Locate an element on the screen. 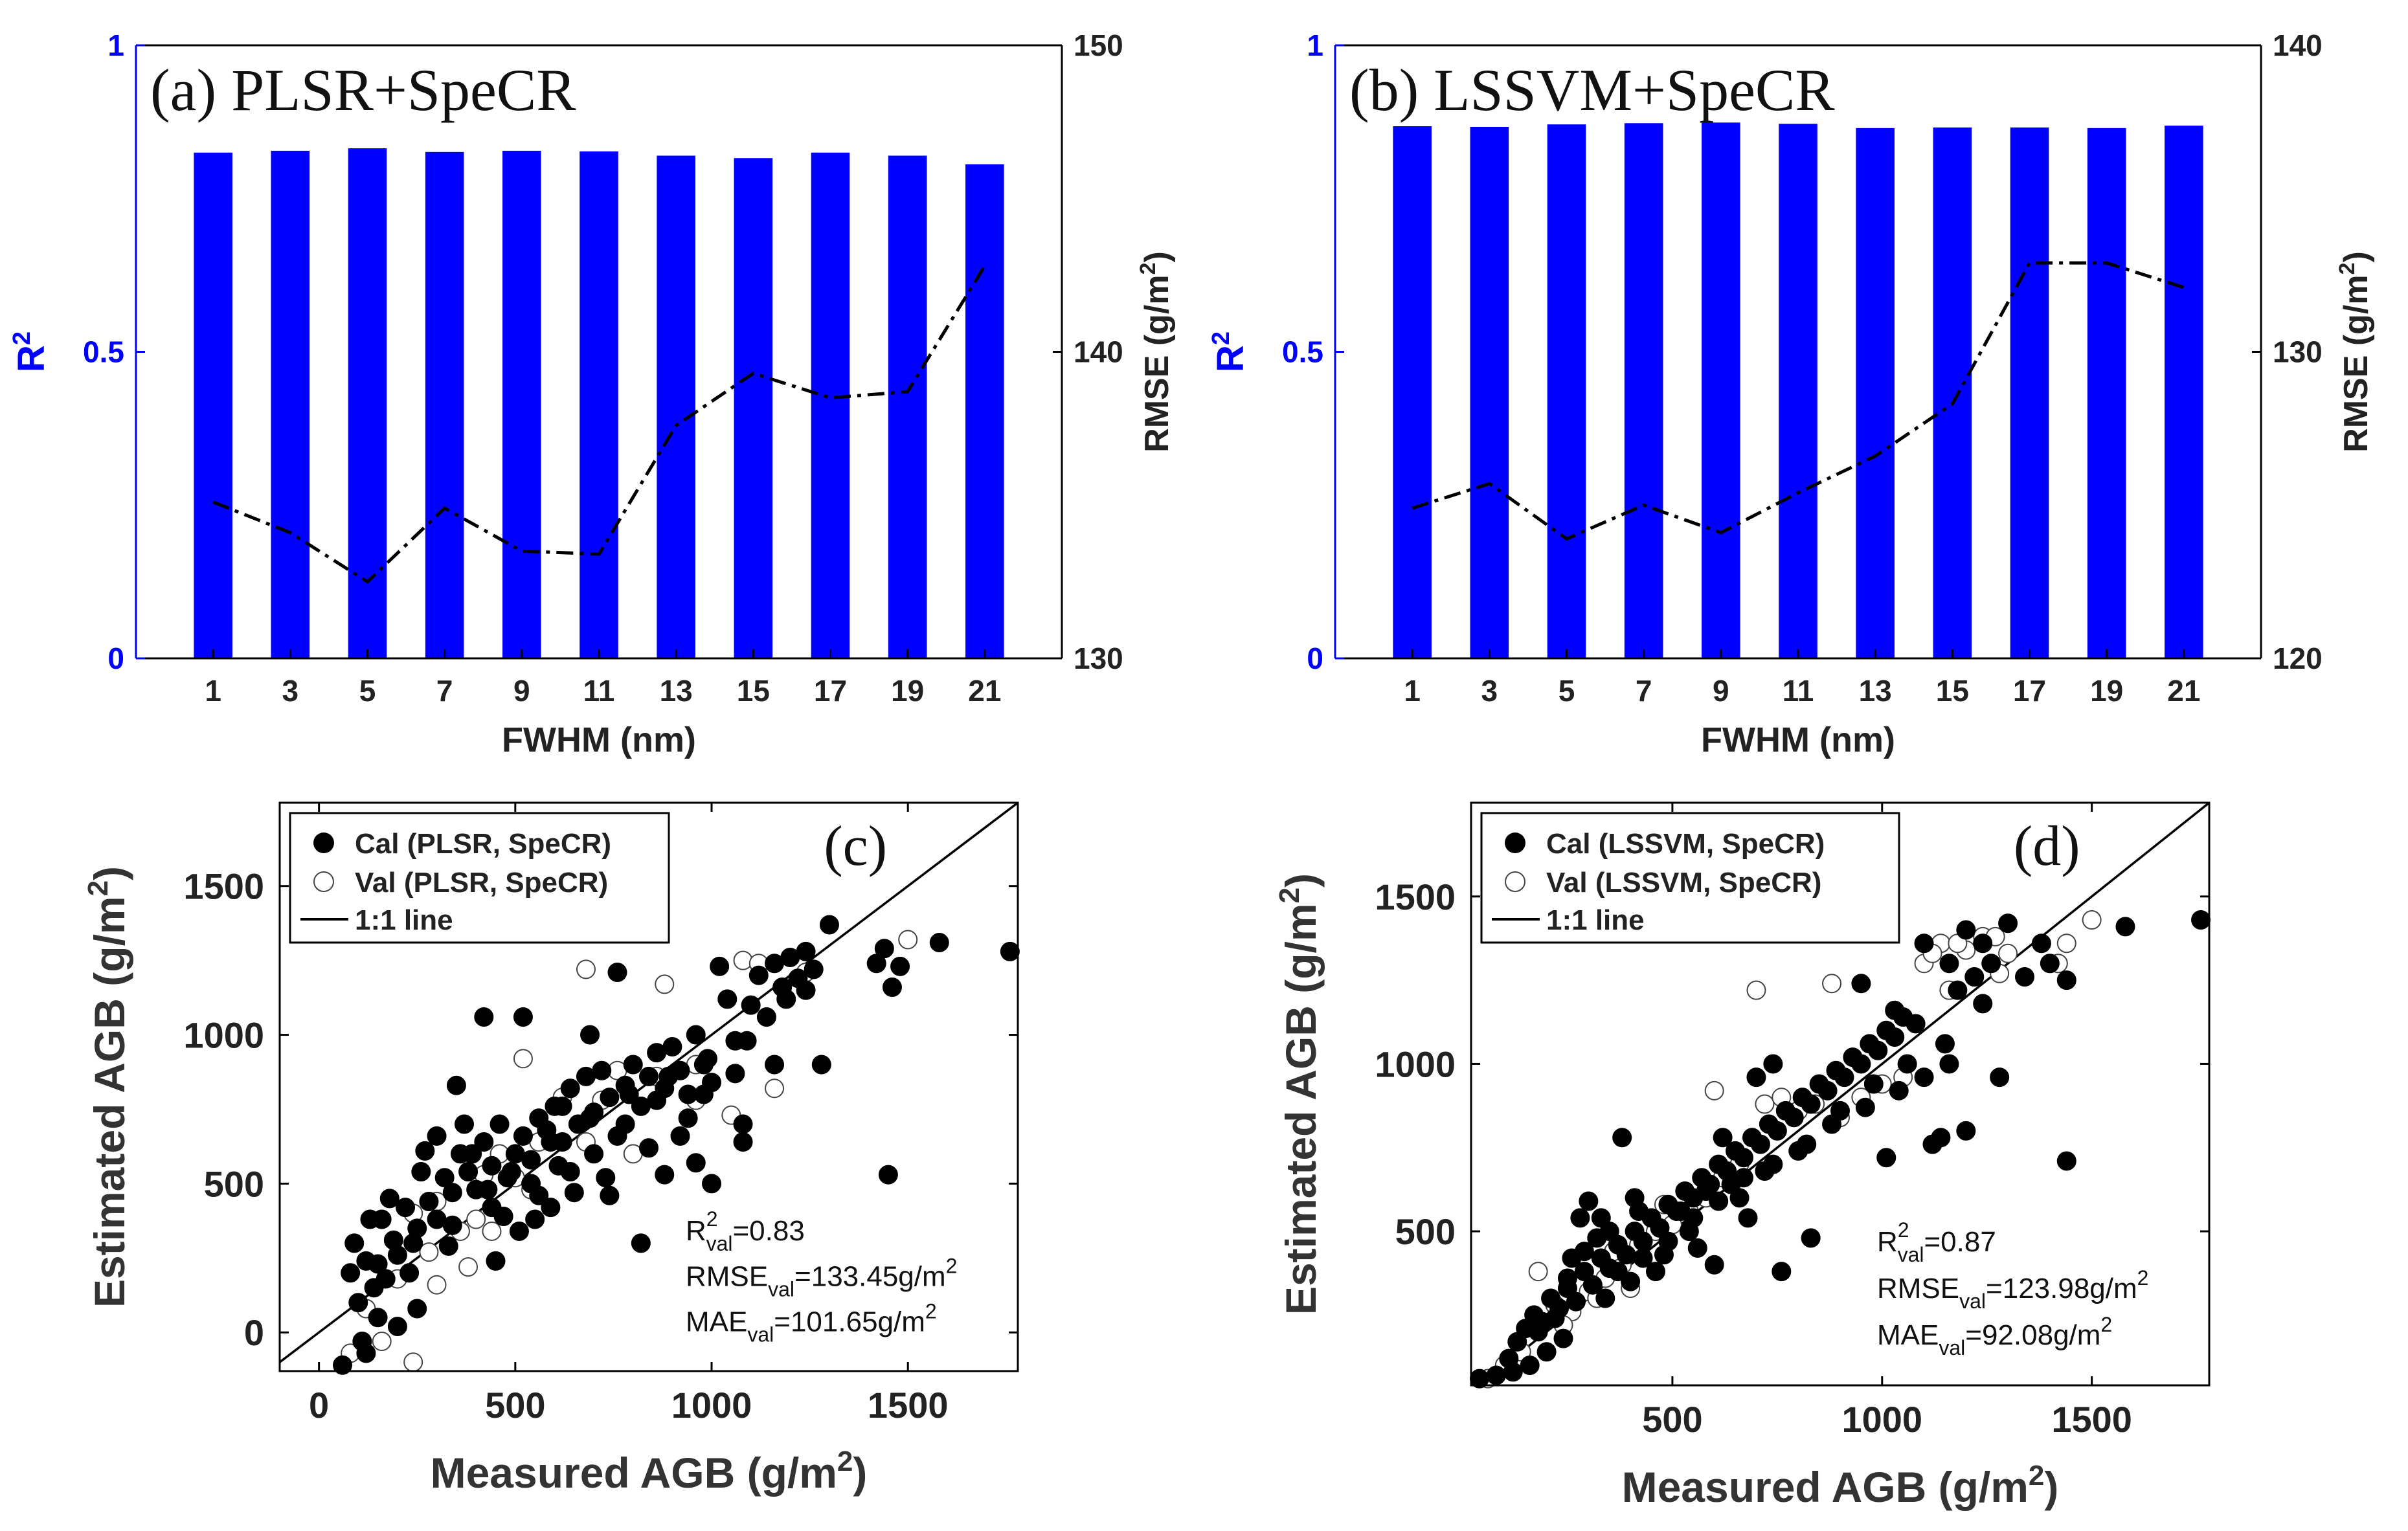  x-axis-label: FWHM (nm) is located at coordinates (1798, 740).